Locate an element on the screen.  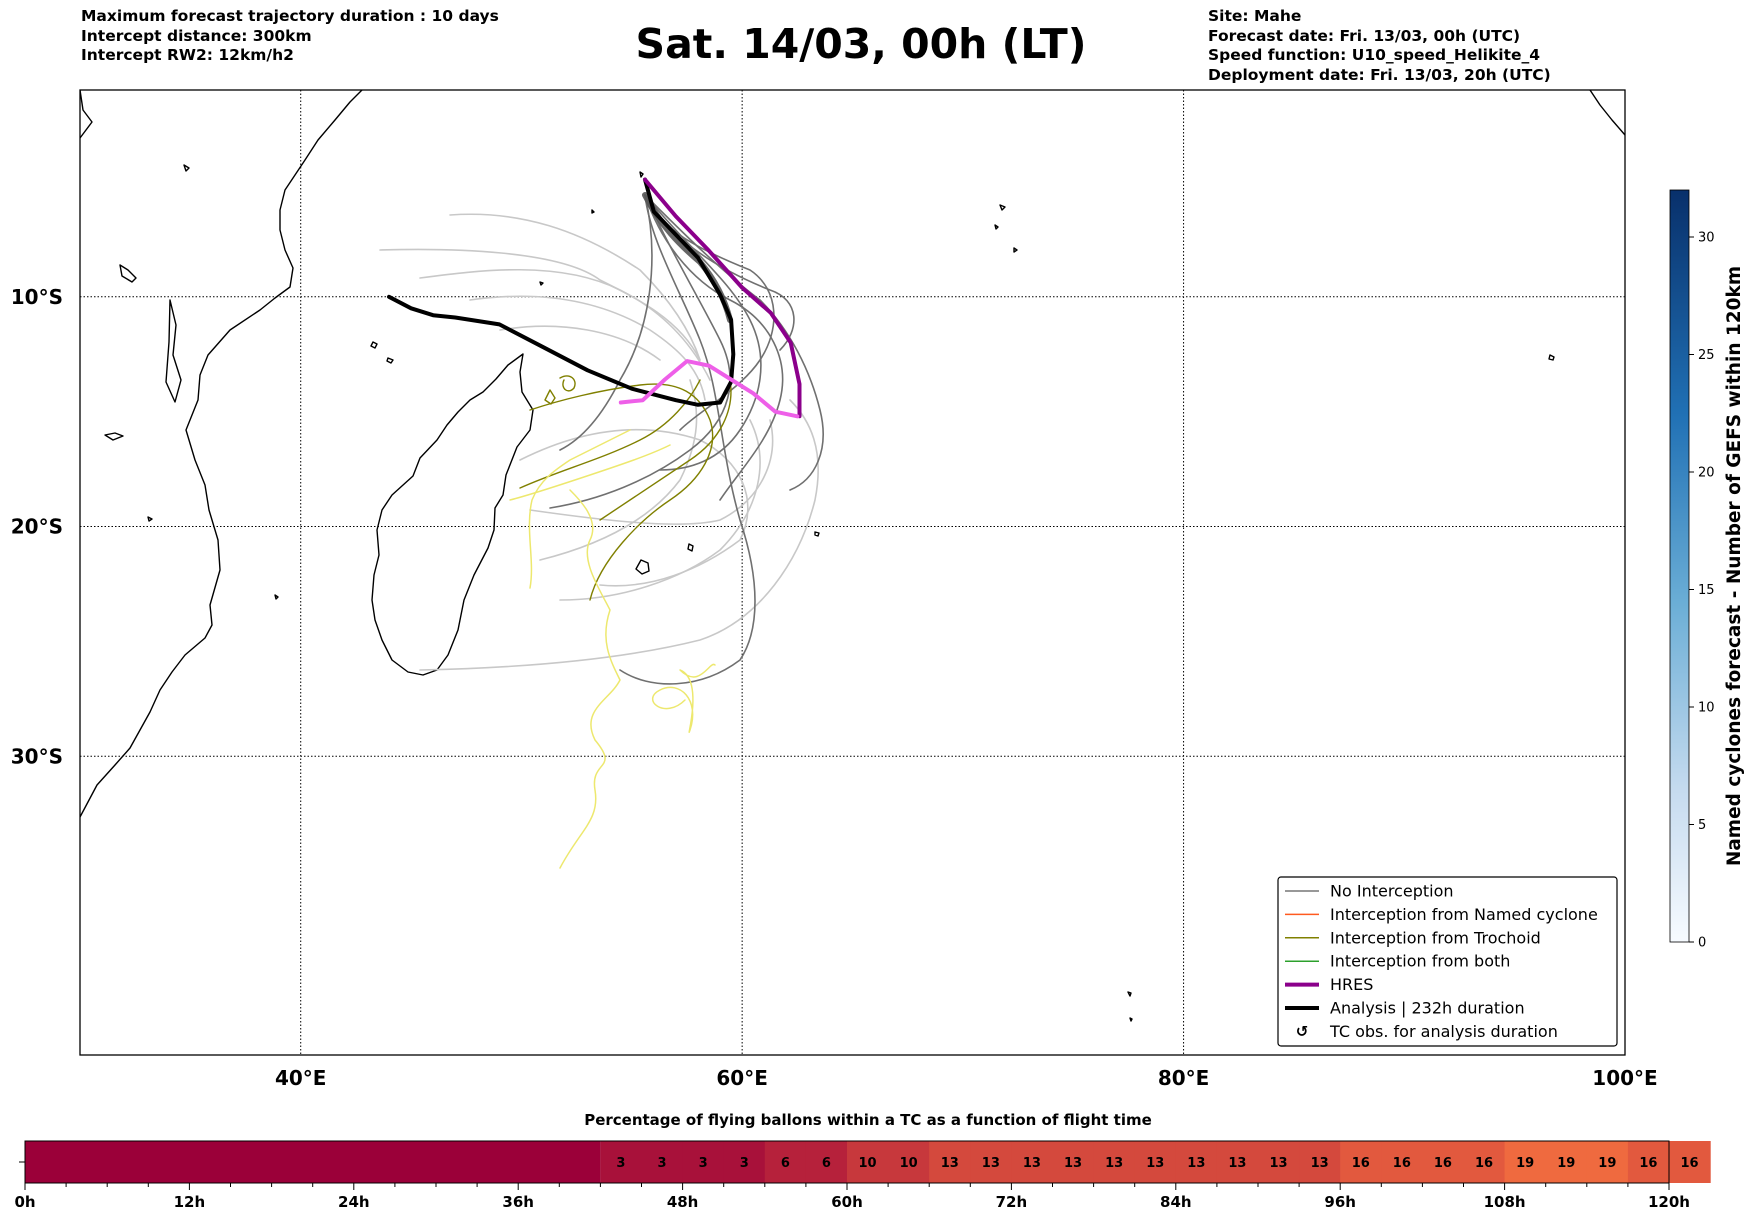
mauritius-island is located at coordinates (690, 547).